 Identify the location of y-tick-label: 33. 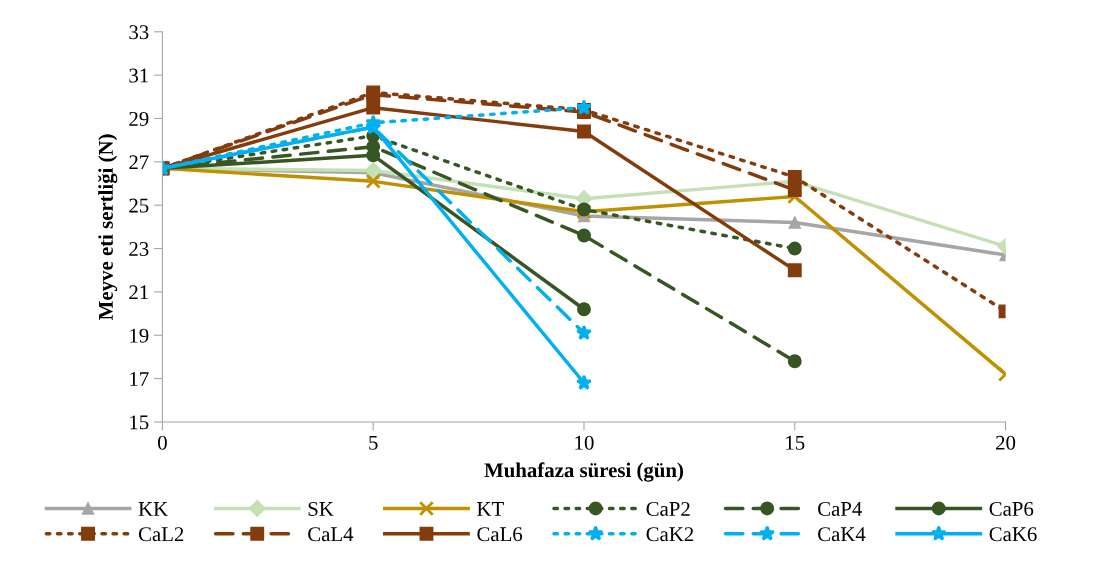
(139, 32).